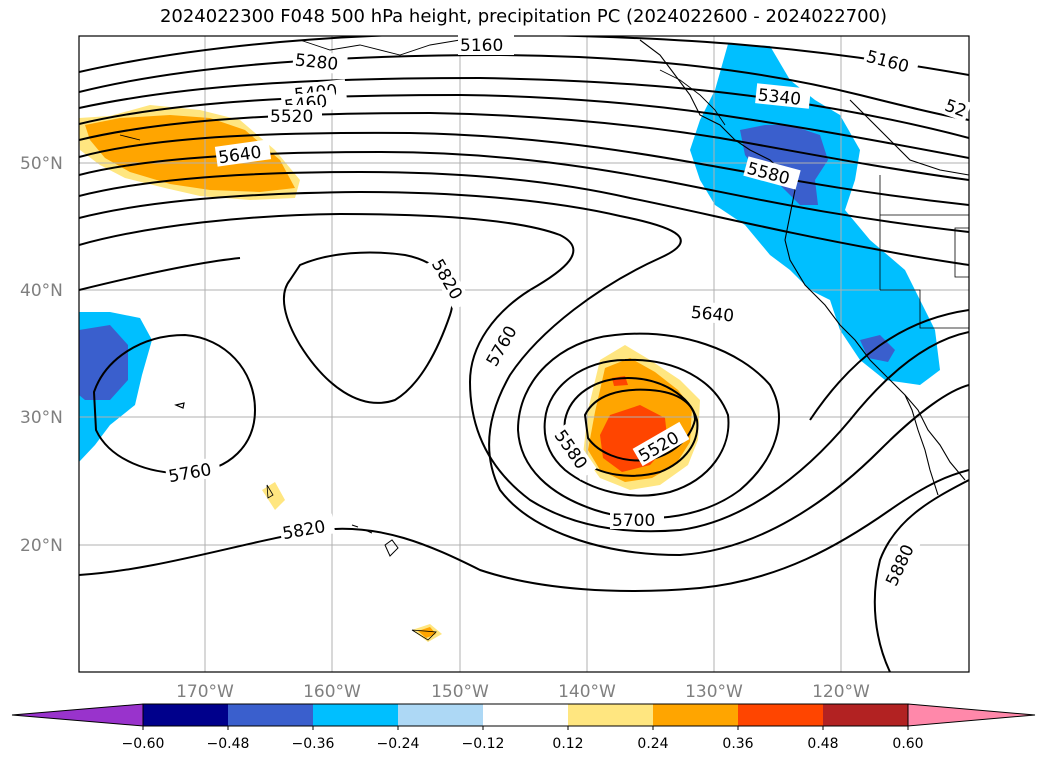 The height and width of the screenshot is (765, 1047). What do you see at coordinates (587, 692) in the screenshot?
I see `lon-label: 140°W` at bounding box center [587, 692].